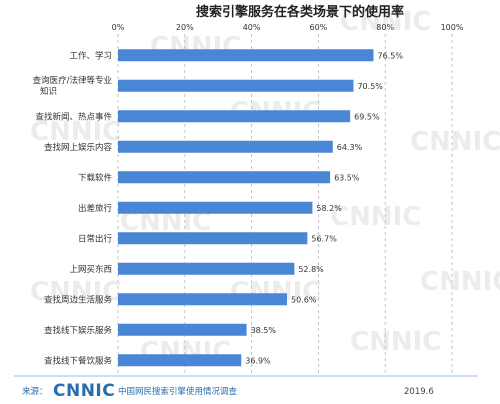  Describe the element at coordinates (90, 55) in the screenshot. I see `category-label: 工作、学习` at that location.